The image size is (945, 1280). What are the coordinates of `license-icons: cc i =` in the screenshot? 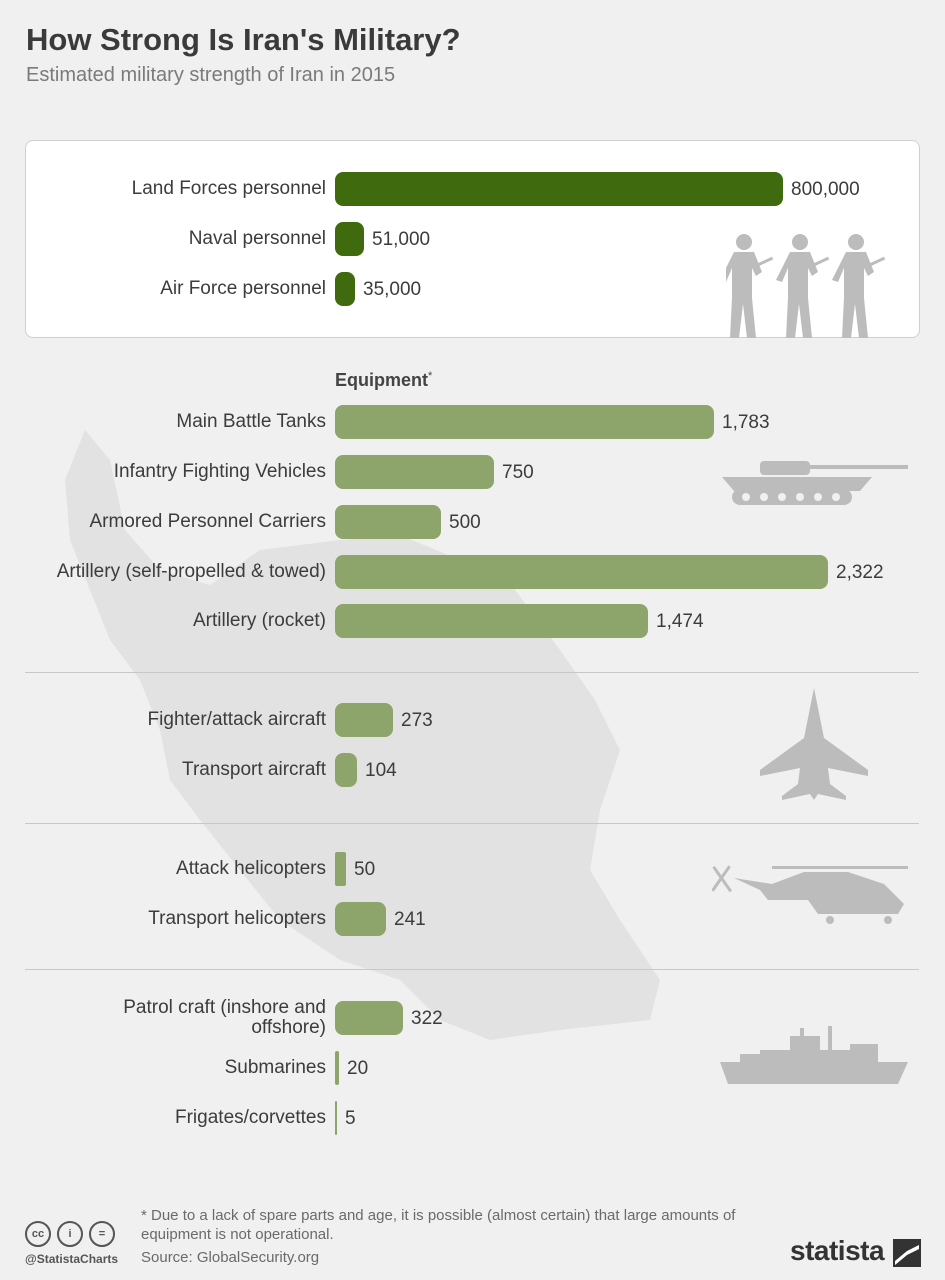 It's located at (70, 1234).